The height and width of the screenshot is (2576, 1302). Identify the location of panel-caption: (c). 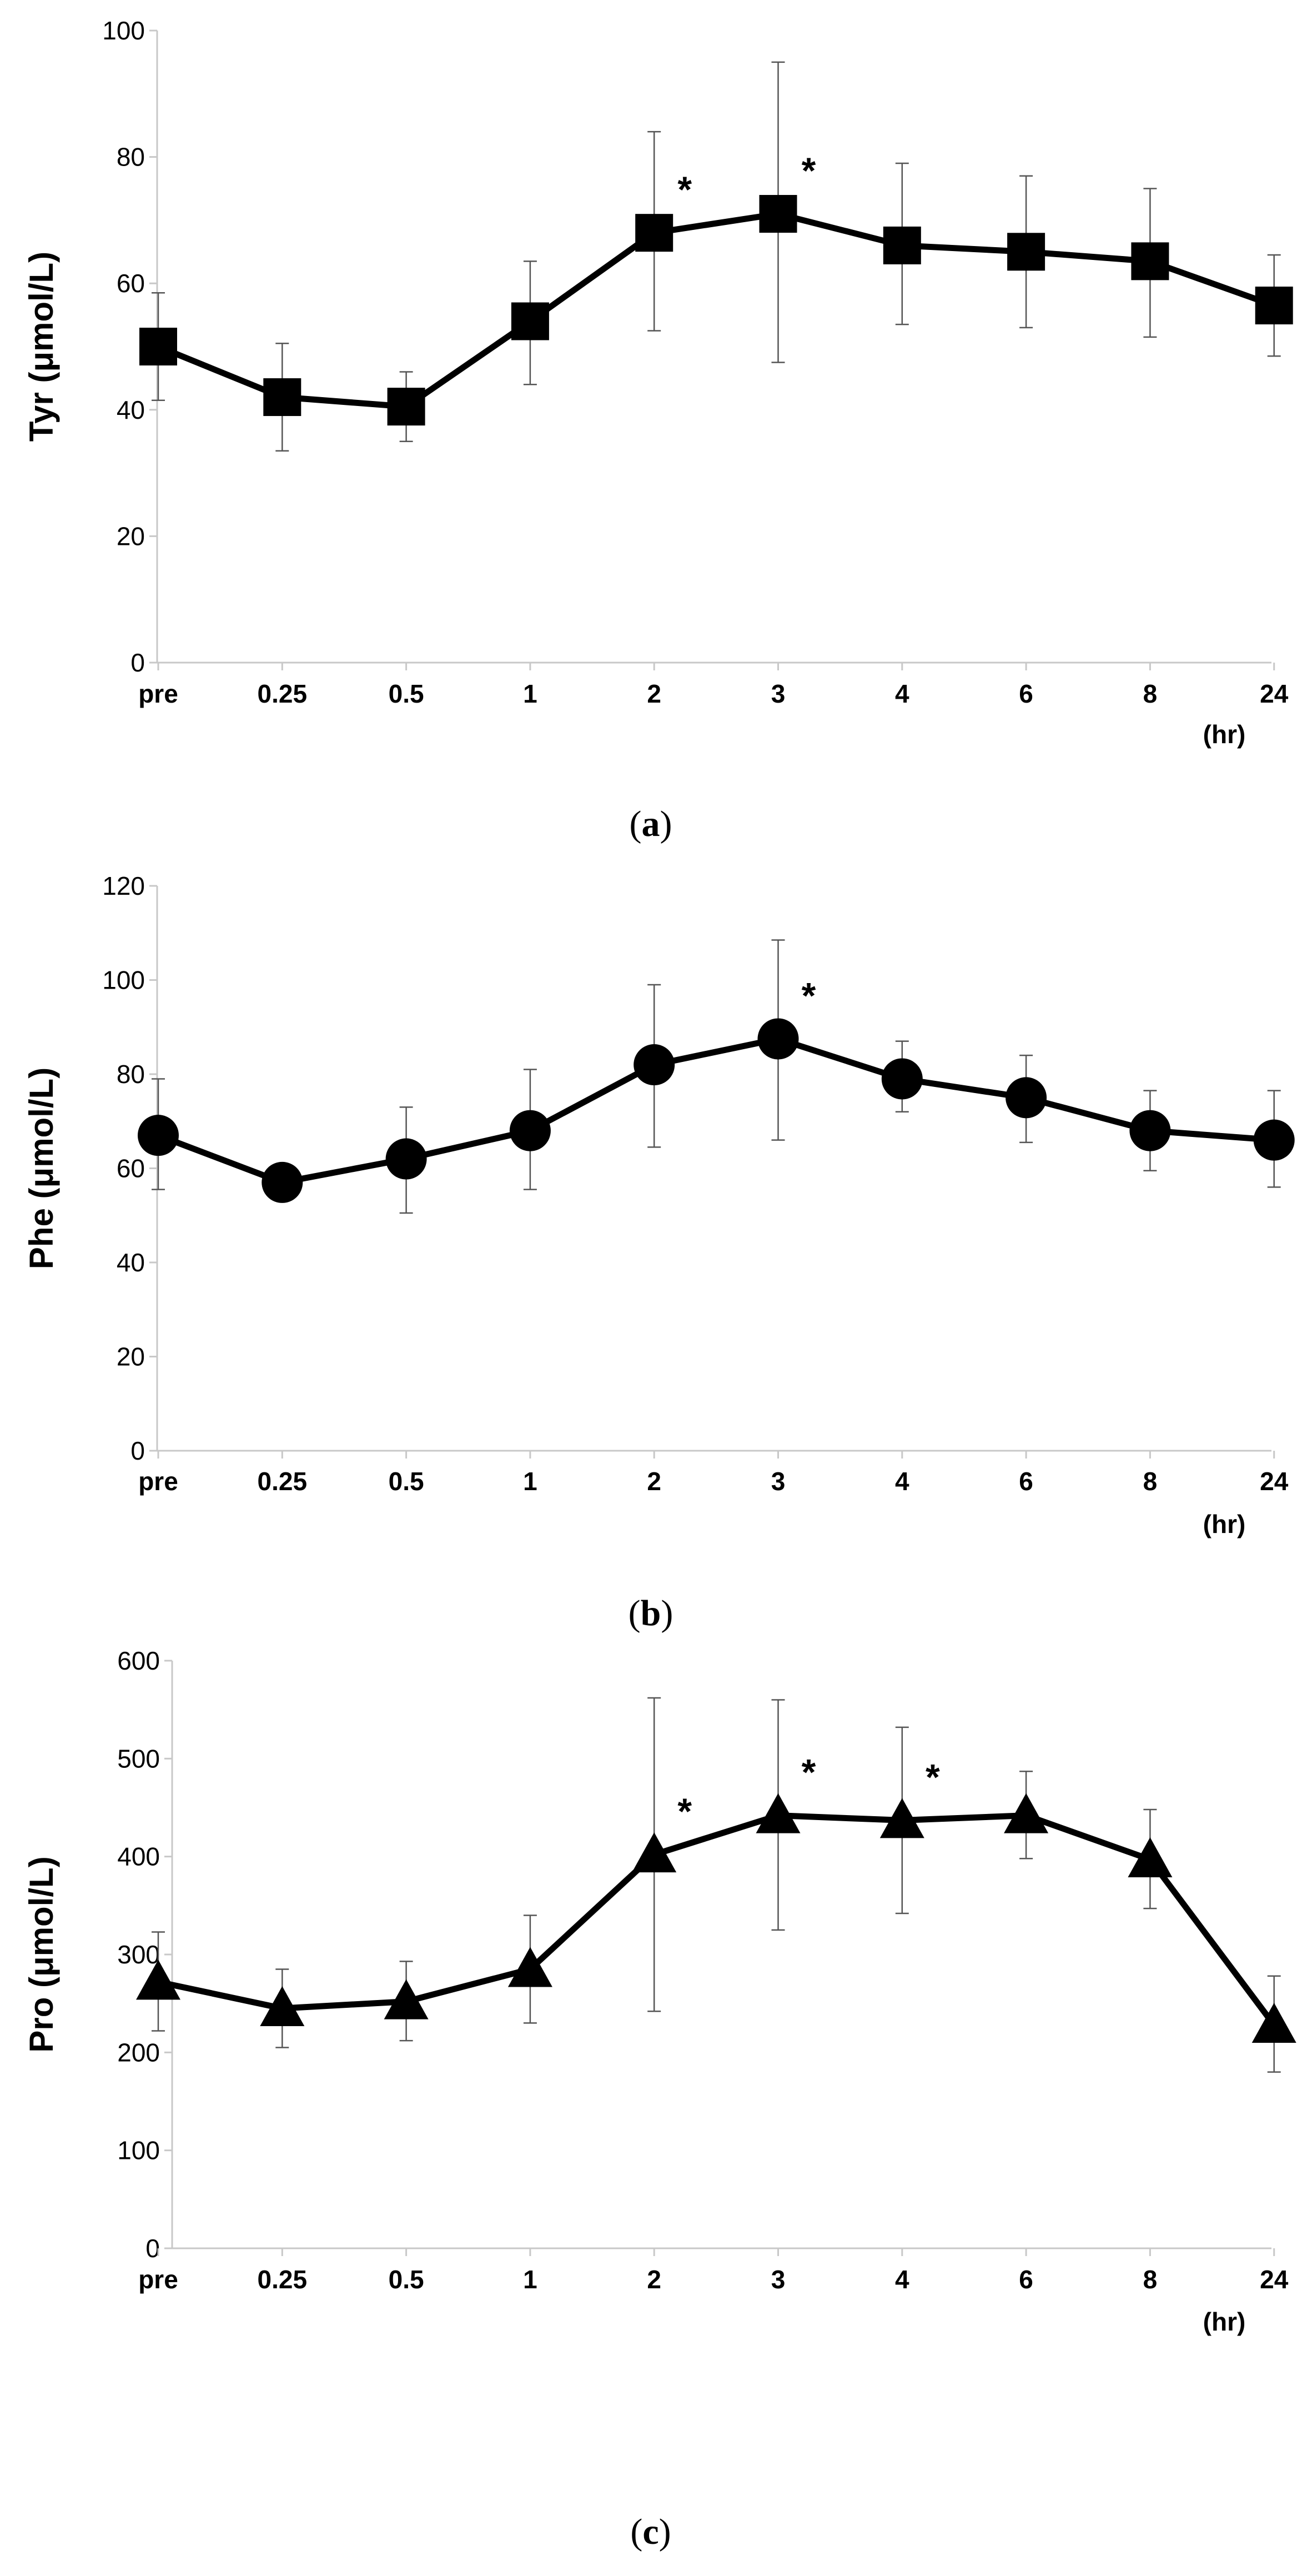
(650, 2532).